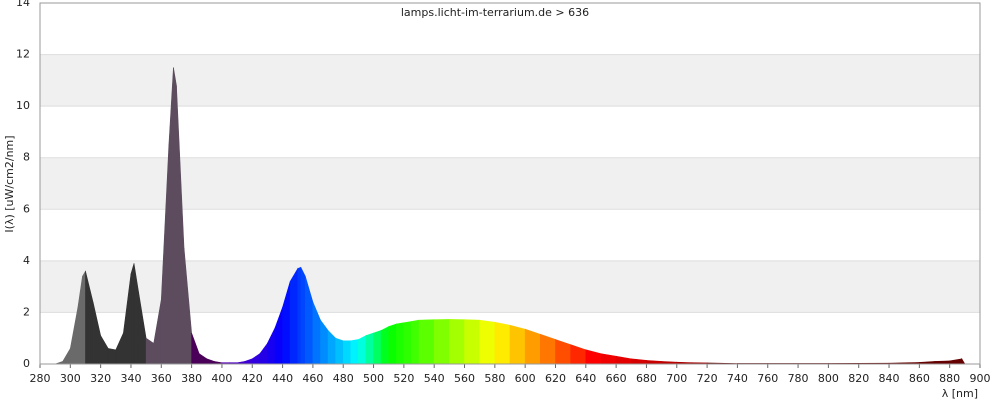 The image size is (1000, 404). I want to click on x-tick-label: 360, so click(161, 378).